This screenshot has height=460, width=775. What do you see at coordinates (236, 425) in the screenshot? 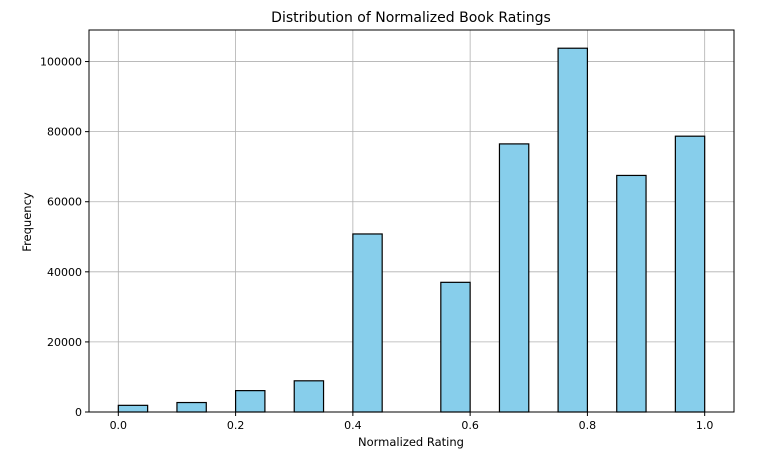
I see `x-tick-label: 0.2` at bounding box center [236, 425].